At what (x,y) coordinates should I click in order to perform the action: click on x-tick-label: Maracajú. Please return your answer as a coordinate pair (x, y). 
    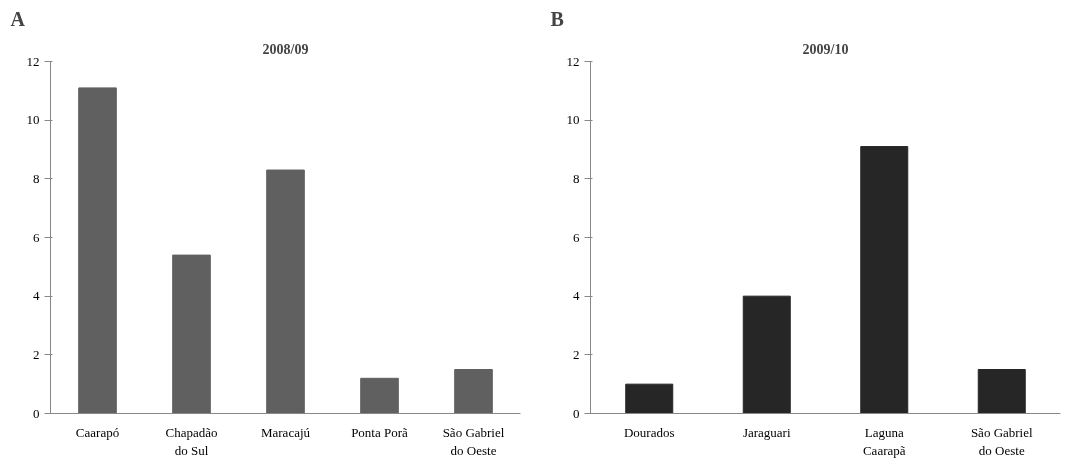
    Looking at the image, I should click on (285, 432).